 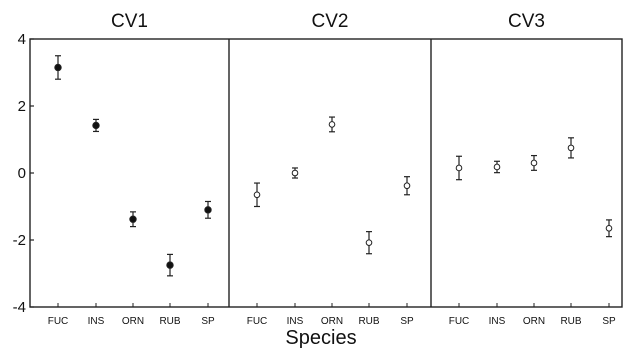 What do you see at coordinates (129, 21) in the screenshot?
I see `panel-title: CV1` at bounding box center [129, 21].